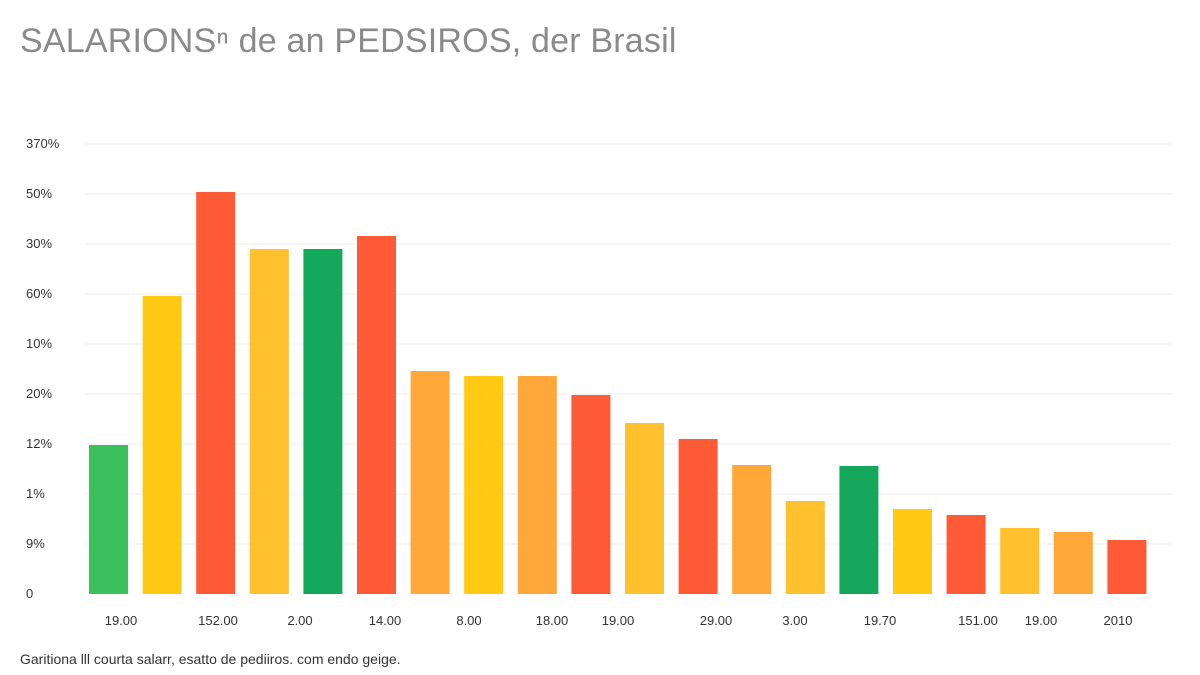 The height and width of the screenshot is (675, 1200). I want to click on y-tick-label: 30%, so click(39, 243).